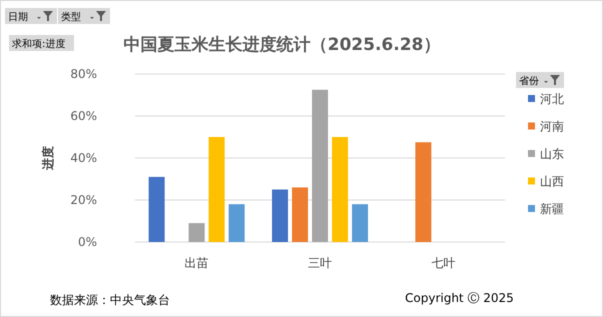 The height and width of the screenshot is (317, 603). Describe the element at coordinates (459, 298) in the screenshot. I see `text: Copyright Ⓒ 2025` at that location.